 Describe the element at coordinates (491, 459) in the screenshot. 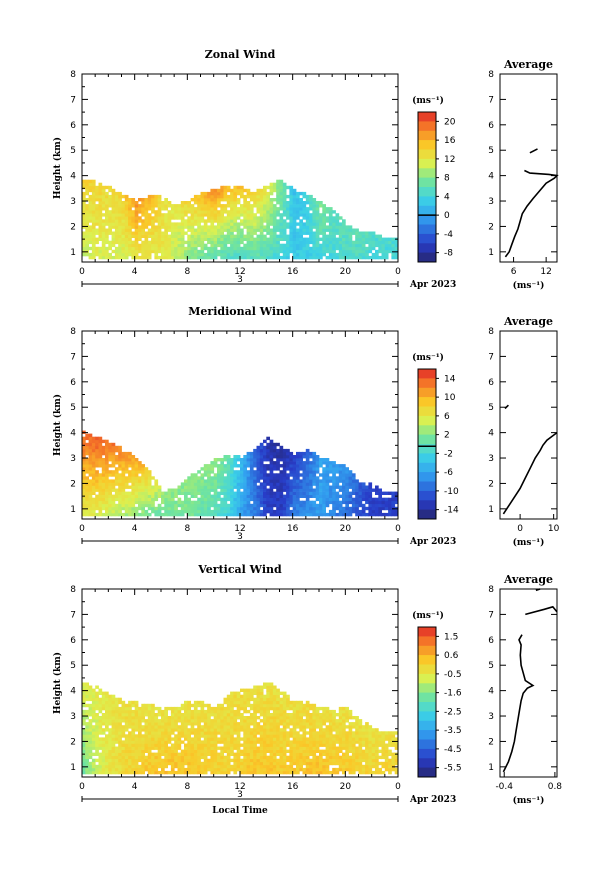

I see `avg-y-tick-label: 3` at that location.